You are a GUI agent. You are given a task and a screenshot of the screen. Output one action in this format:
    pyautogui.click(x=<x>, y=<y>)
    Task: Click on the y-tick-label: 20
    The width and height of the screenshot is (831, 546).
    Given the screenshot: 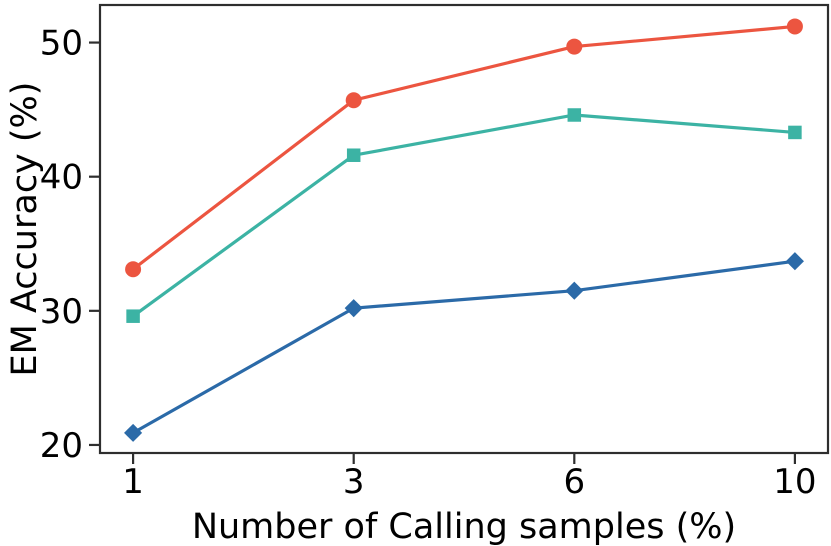 What is the action you would take?
    pyautogui.click(x=61, y=446)
    